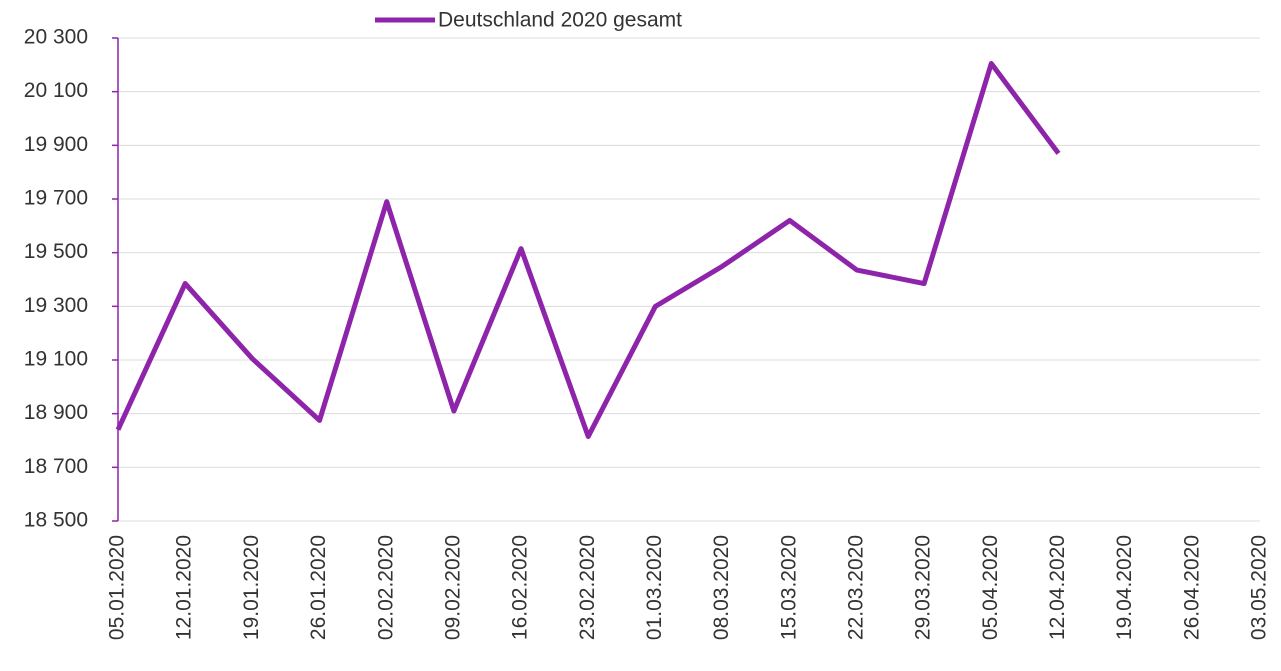 This screenshot has height=671, width=1281. I want to click on x-tick-label: 26.01.2020, so click(318, 587).